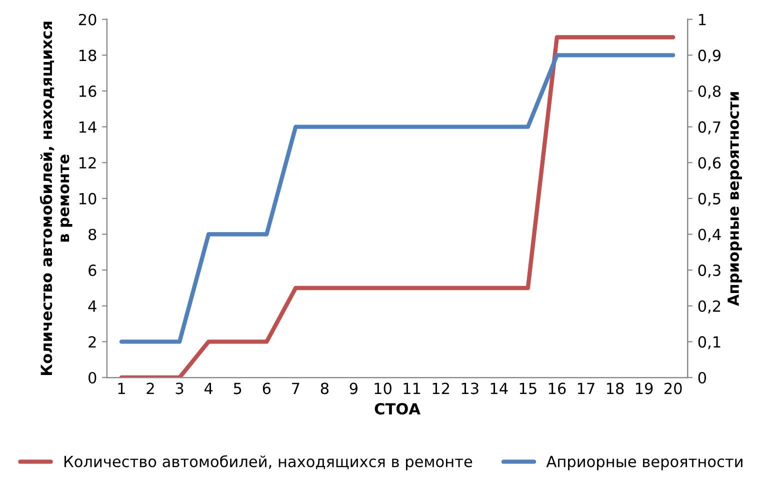  I want to click on y-tick-label: 4, so click(92, 306).